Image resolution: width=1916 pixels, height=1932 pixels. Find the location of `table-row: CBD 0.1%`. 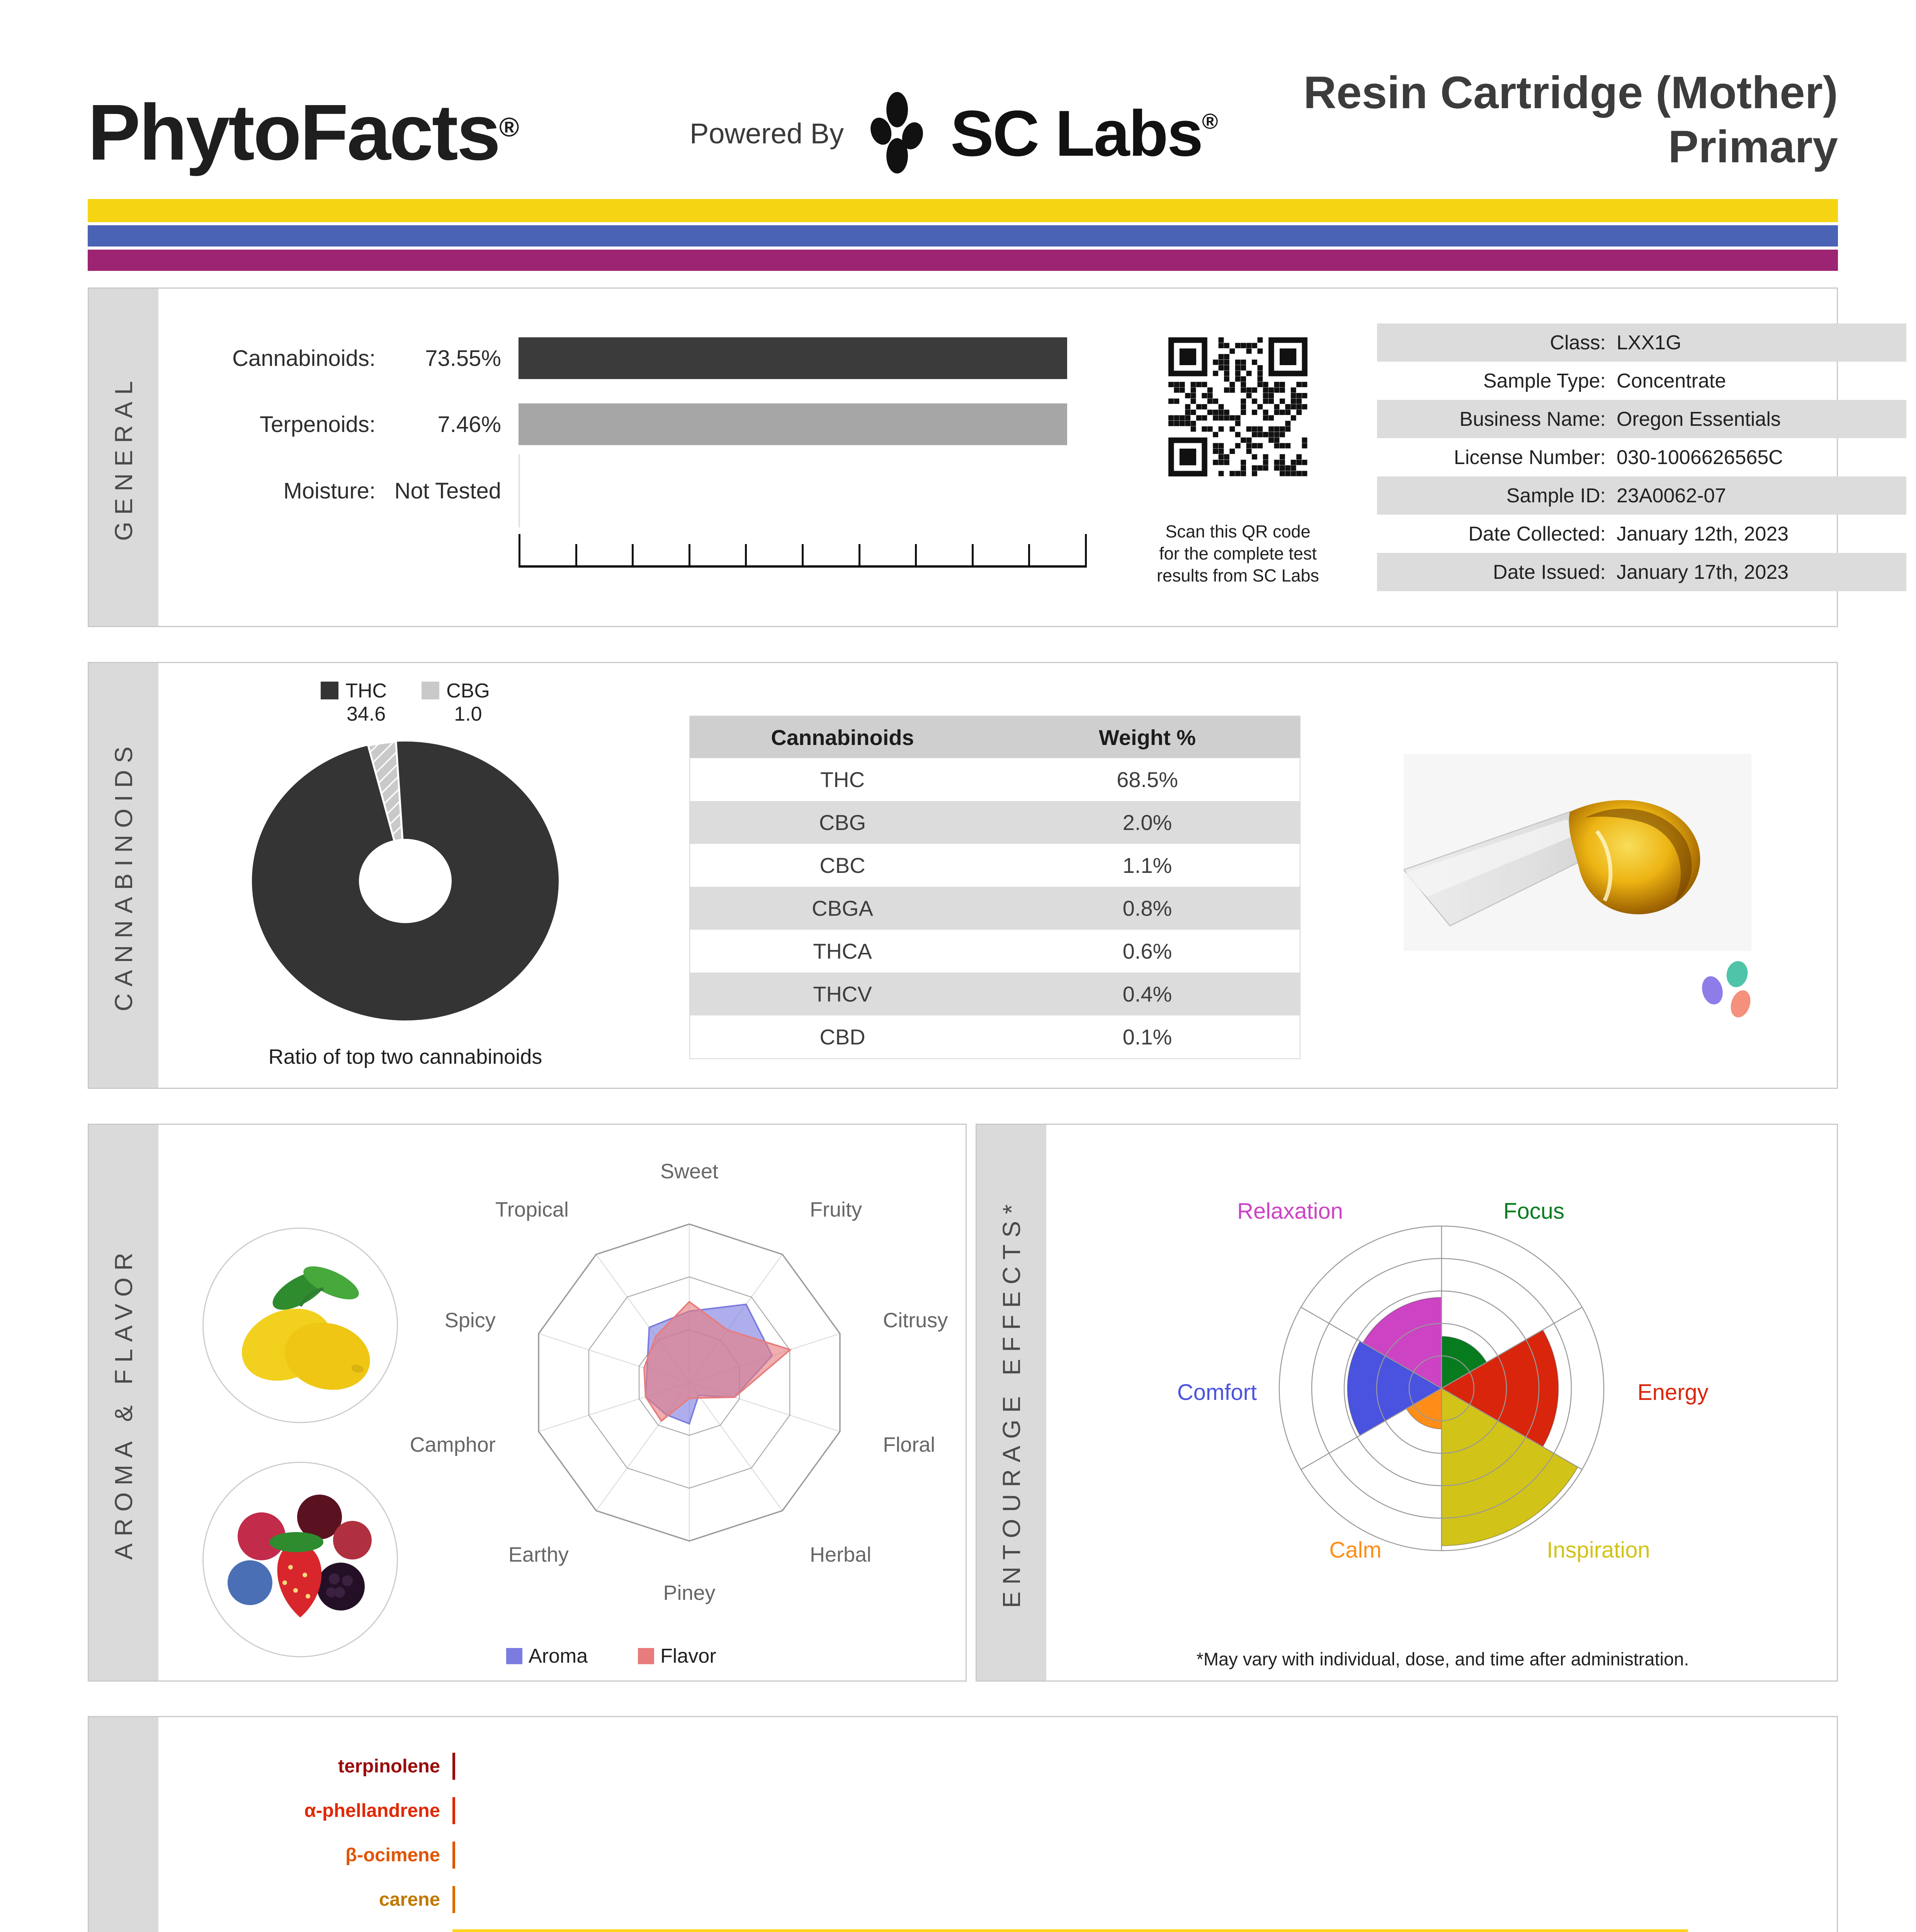

table-row: CBD 0.1% is located at coordinates (995, 1036).